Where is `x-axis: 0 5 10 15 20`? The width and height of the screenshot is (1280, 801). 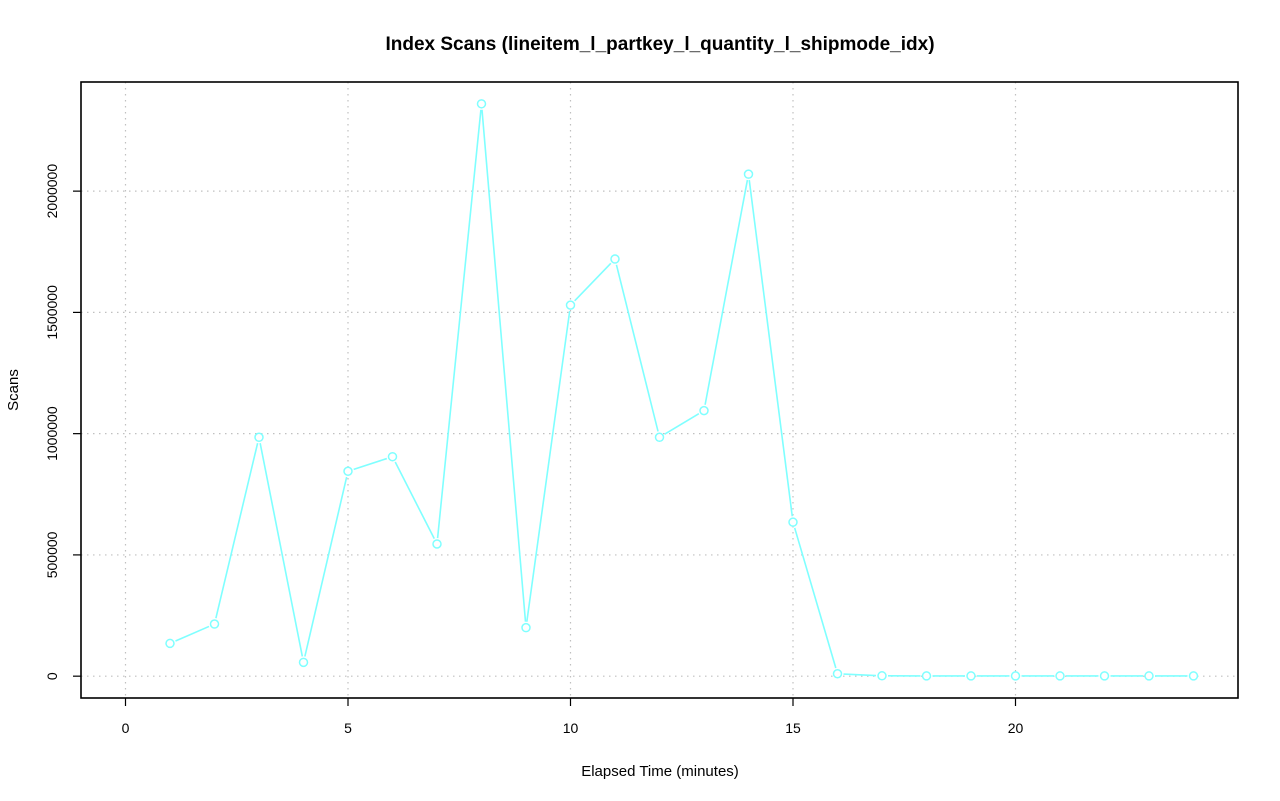 x-axis: 0 5 10 15 20 is located at coordinates (573, 717).